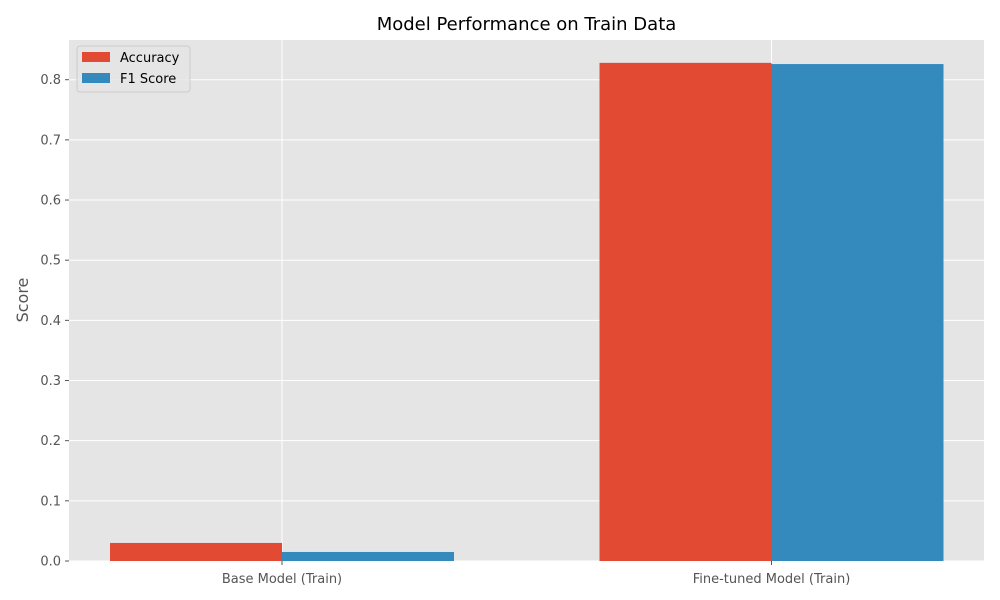 The width and height of the screenshot is (1000, 600). Describe the element at coordinates (50, 80) in the screenshot. I see `y-tick-label: 0.8` at that location.